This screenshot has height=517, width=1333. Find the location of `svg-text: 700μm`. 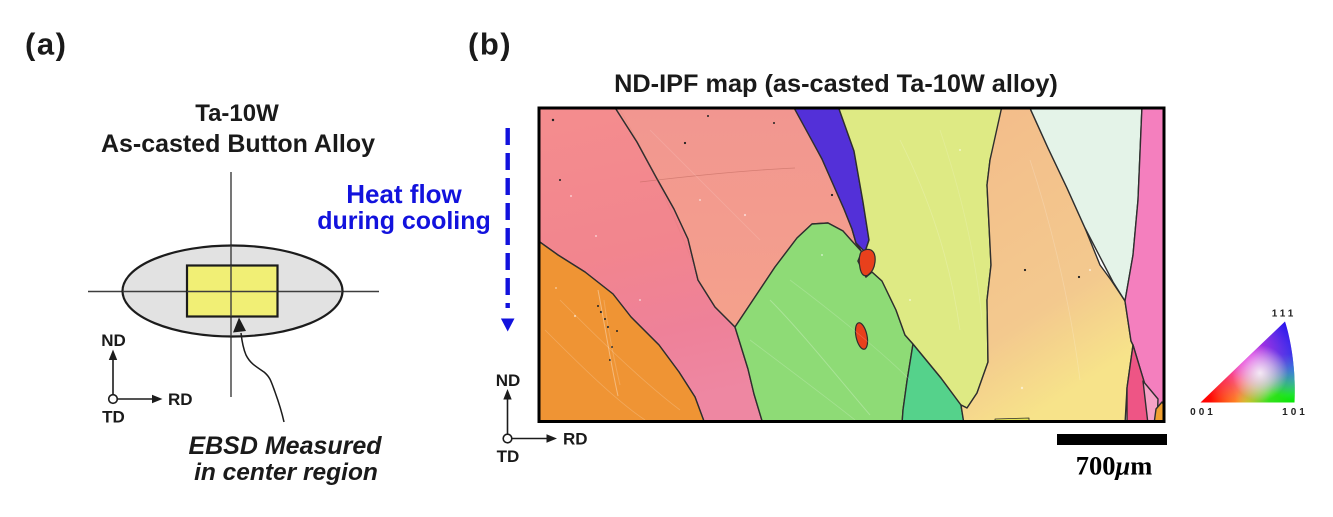

svg-text: 700μm is located at coordinates (1114, 466).